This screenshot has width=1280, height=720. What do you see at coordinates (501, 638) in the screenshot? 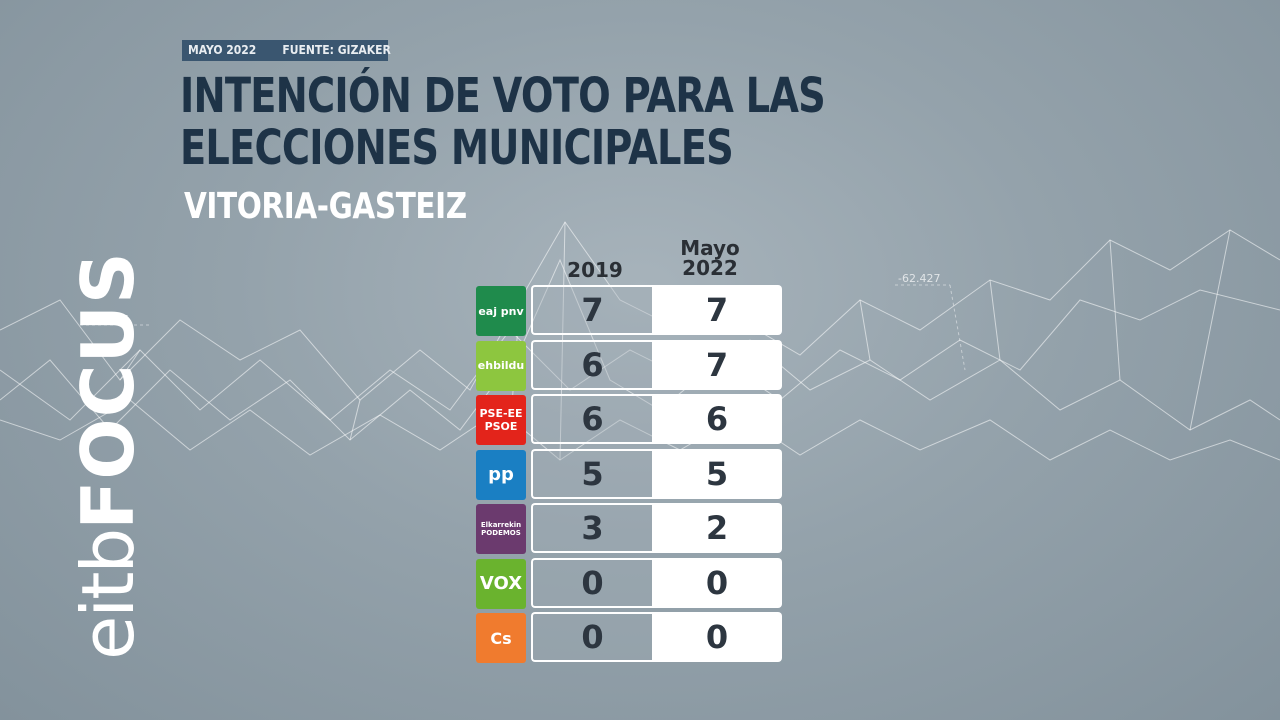
I see `party-logo: Cs` at bounding box center [501, 638].